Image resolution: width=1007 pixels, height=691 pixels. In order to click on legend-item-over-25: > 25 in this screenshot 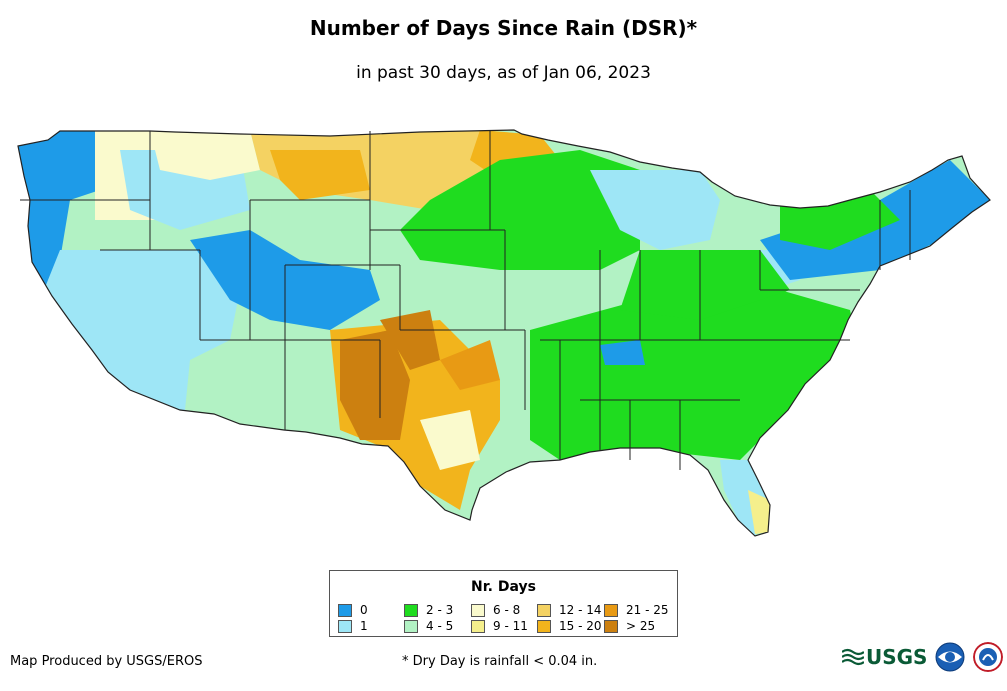, I will do `click(629, 626)`.